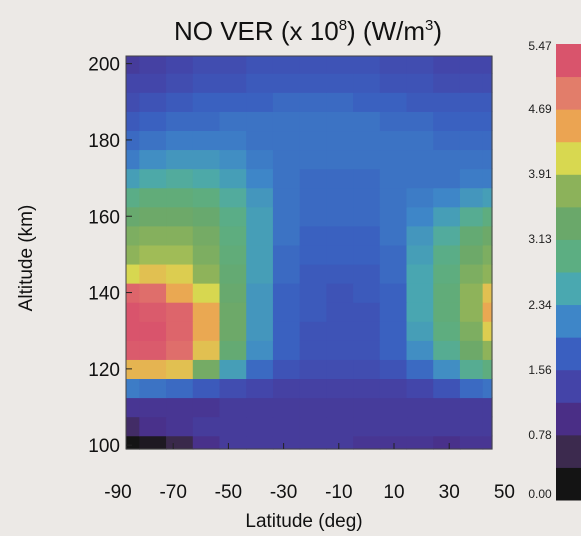 Image resolution: width=581 pixels, height=536 pixels. I want to click on chart-title-end: ), so click(437, 31).